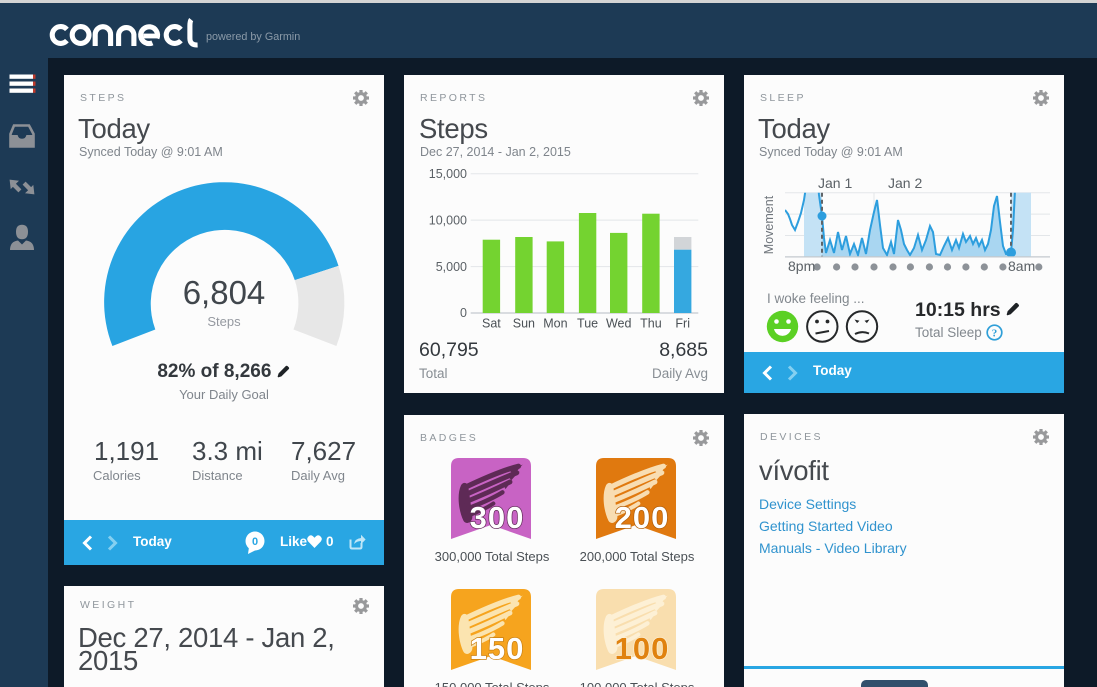 This screenshot has width=1097, height=687. I want to click on svg-text: Tue, so click(587, 324).